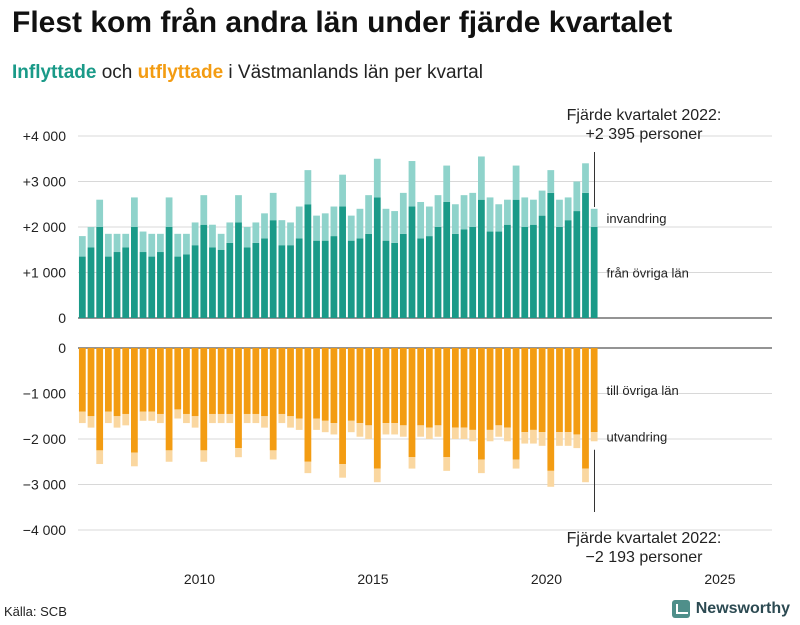 This screenshot has height=625, width=800. Describe the element at coordinates (719, 579) in the screenshot. I see `x-tick-label: 2025` at that location.